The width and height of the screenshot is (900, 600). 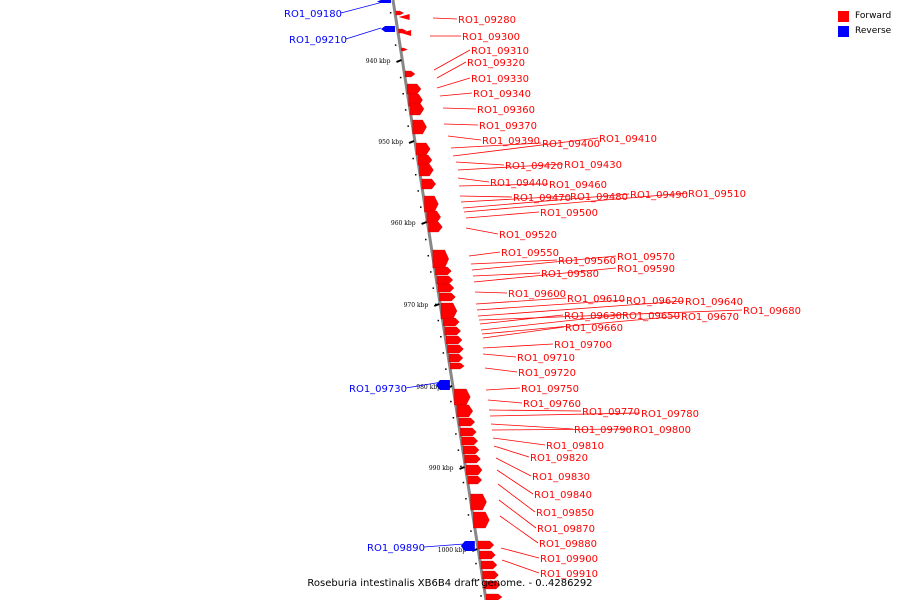 What do you see at coordinates (710, 317) in the screenshot?
I see `gene-label: RO1_09670` at bounding box center [710, 317].